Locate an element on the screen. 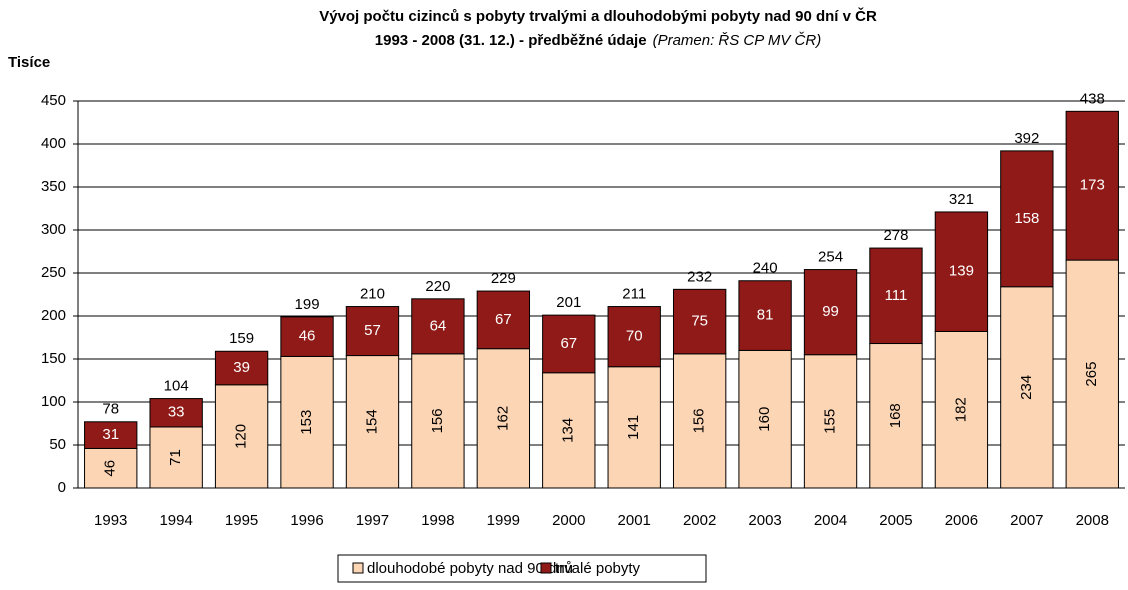  x-tick-label: 2002 is located at coordinates (699, 520).